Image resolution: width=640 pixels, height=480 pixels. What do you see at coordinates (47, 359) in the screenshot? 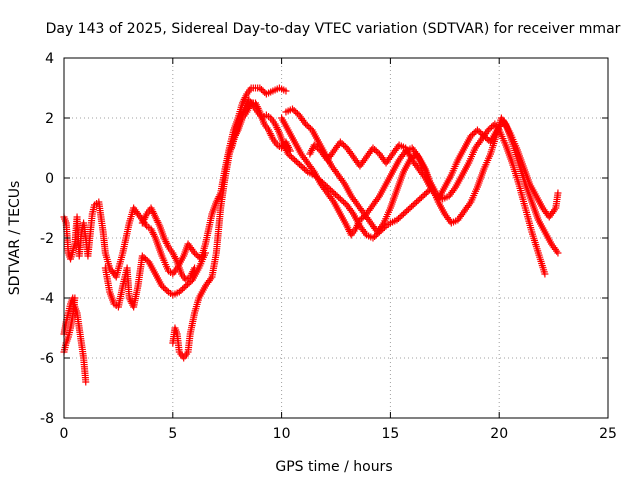
I see `y-tick-label: -6` at bounding box center [47, 359].